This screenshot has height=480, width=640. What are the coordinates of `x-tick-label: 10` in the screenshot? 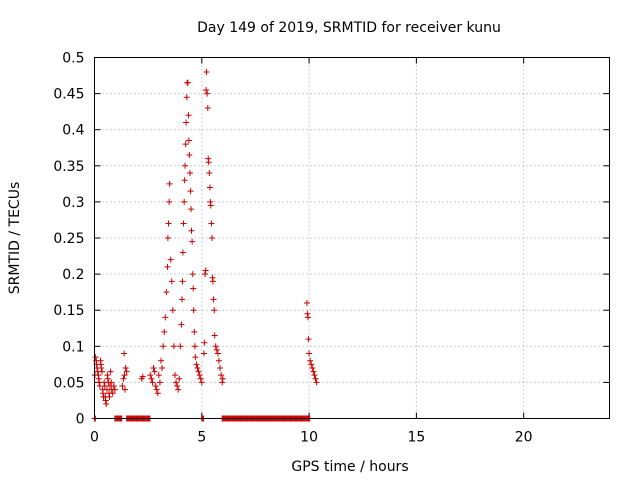 It's located at (309, 438).